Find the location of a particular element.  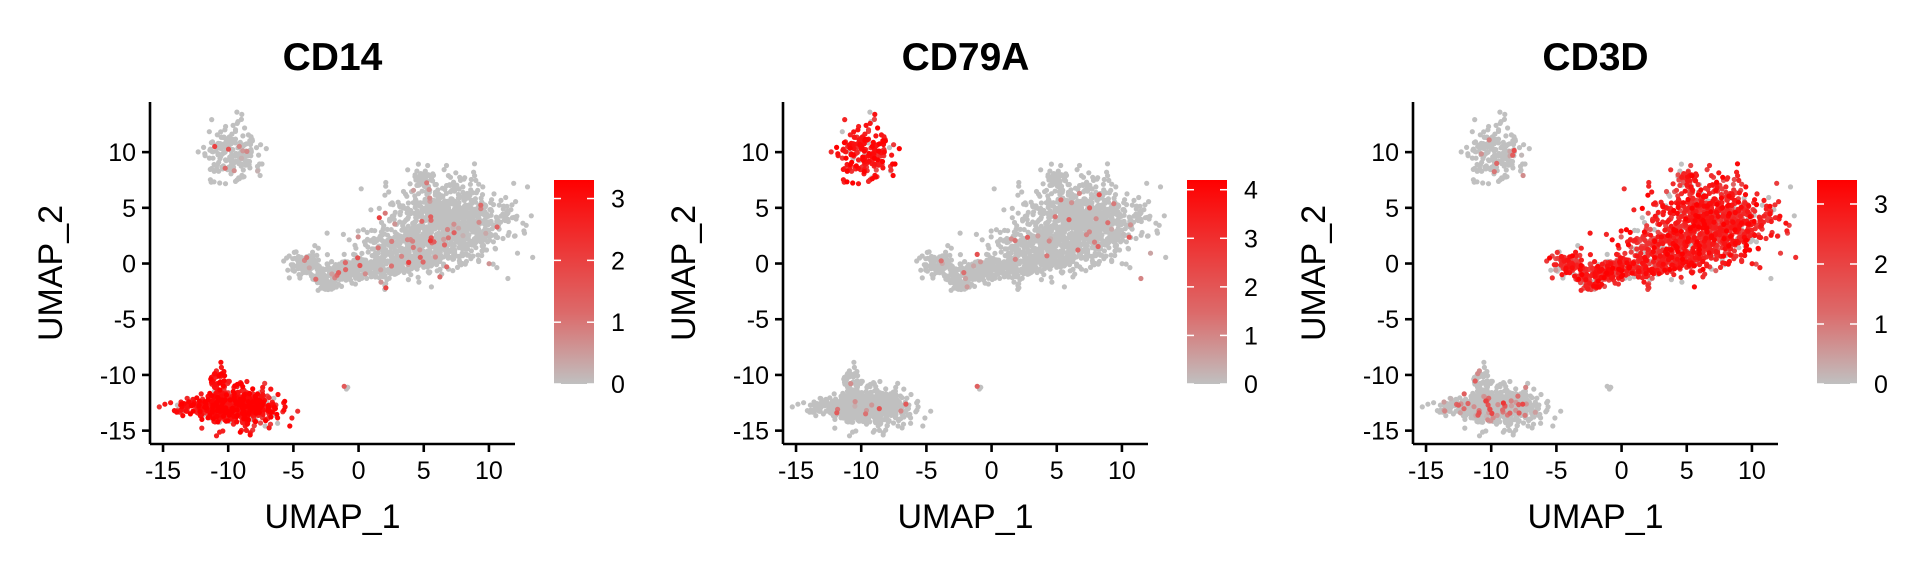

x-tick-label: -5 is located at coordinates (293, 471).